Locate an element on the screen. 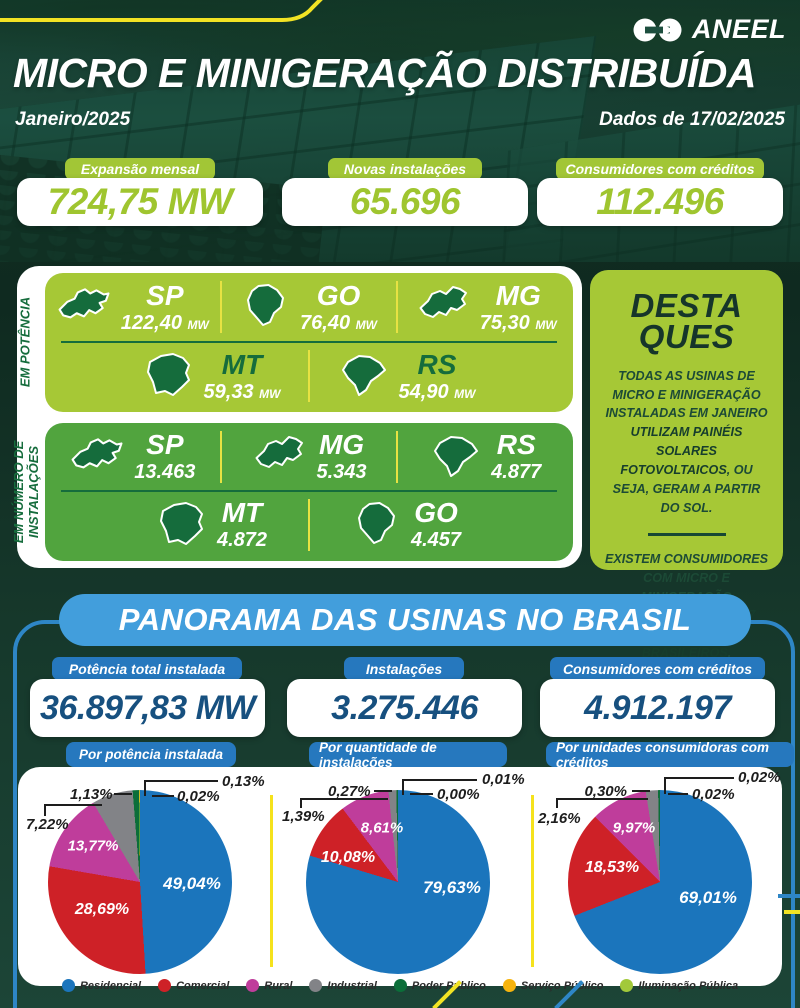 The height and width of the screenshot is (1008, 800). pie-tab-power: Por potência instalada is located at coordinates (151, 754).